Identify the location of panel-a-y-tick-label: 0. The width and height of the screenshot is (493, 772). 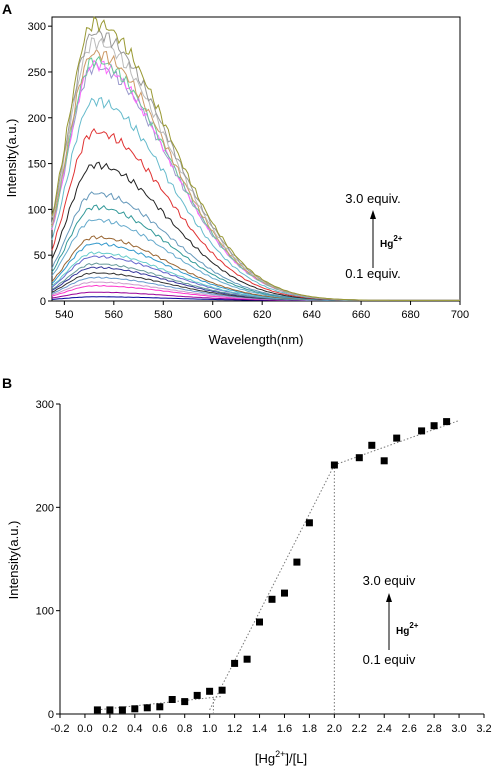
(43, 302).